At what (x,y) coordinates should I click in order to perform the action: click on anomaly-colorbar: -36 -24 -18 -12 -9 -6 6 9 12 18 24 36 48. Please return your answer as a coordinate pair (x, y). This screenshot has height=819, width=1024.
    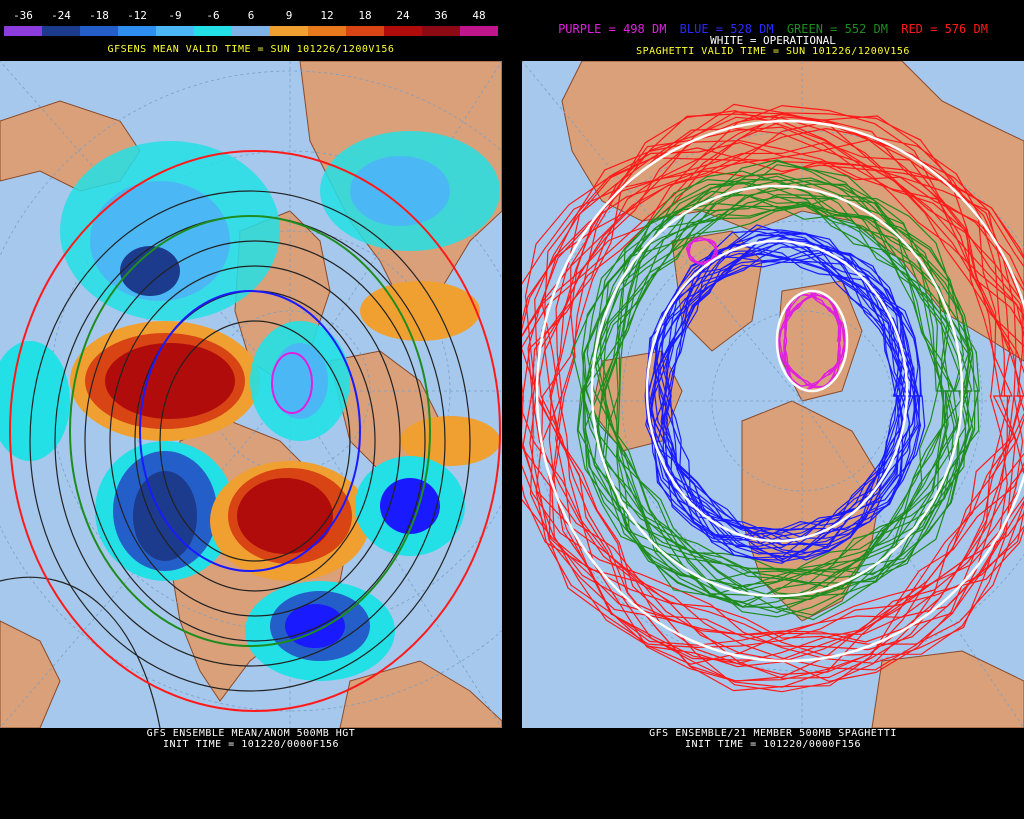
    Looking at the image, I should click on (251, 20).